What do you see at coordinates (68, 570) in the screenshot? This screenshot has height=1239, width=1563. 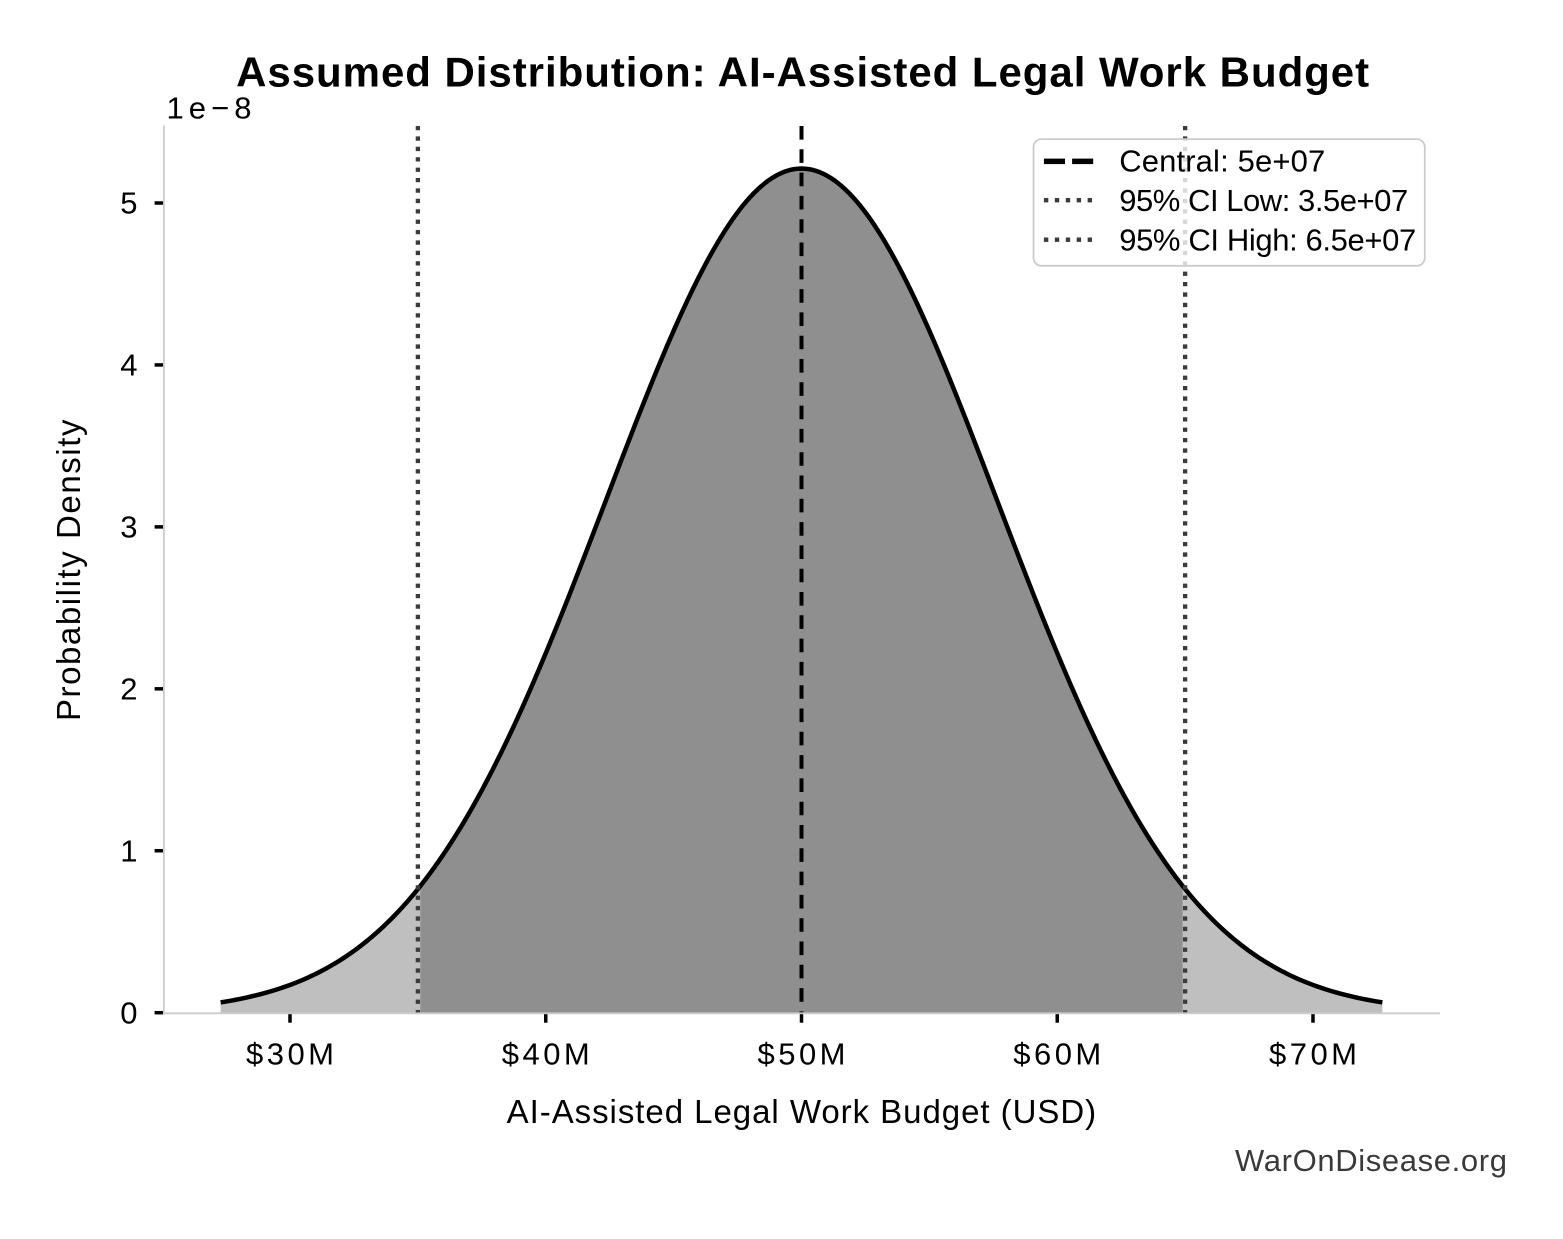 I see `svg-text: Probability Density` at bounding box center [68, 570].